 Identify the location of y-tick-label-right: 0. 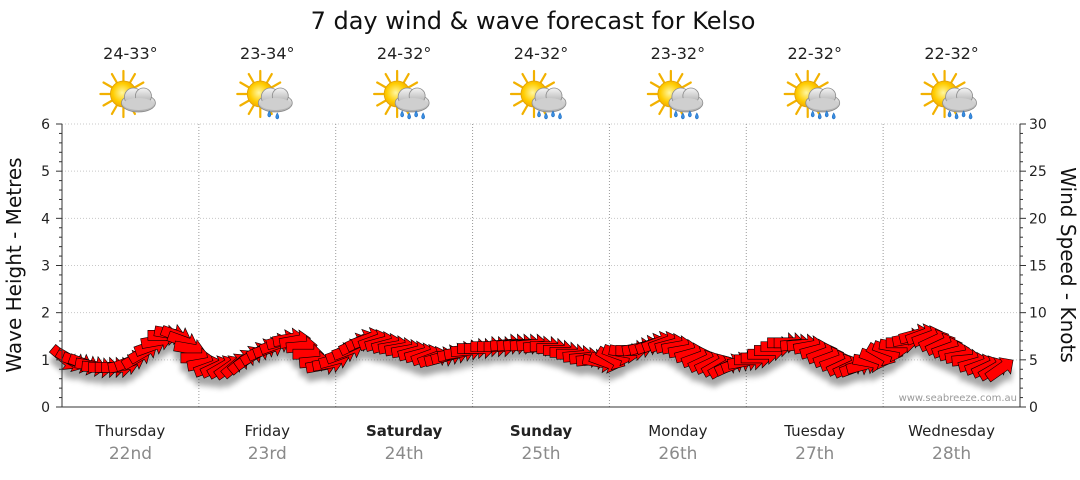
(1033, 408).